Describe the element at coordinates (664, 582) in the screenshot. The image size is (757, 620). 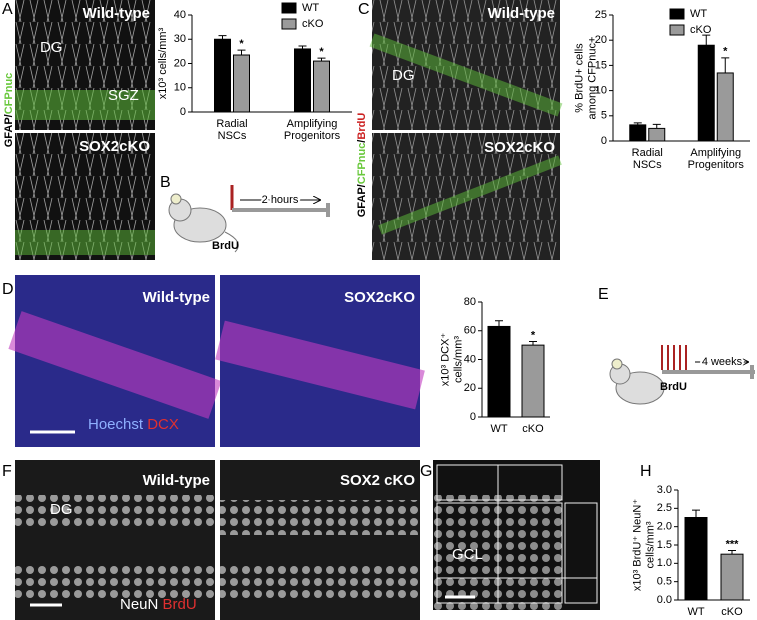
I see `y-tick-label: 0.5` at that location.